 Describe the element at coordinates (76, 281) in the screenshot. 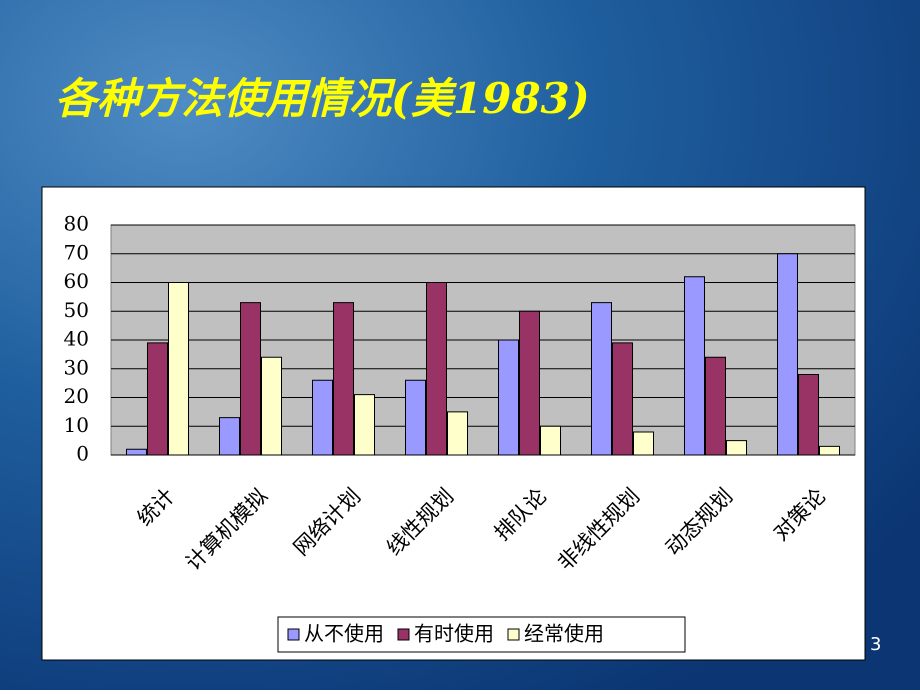

I see `y-tick-label: 60` at that location.